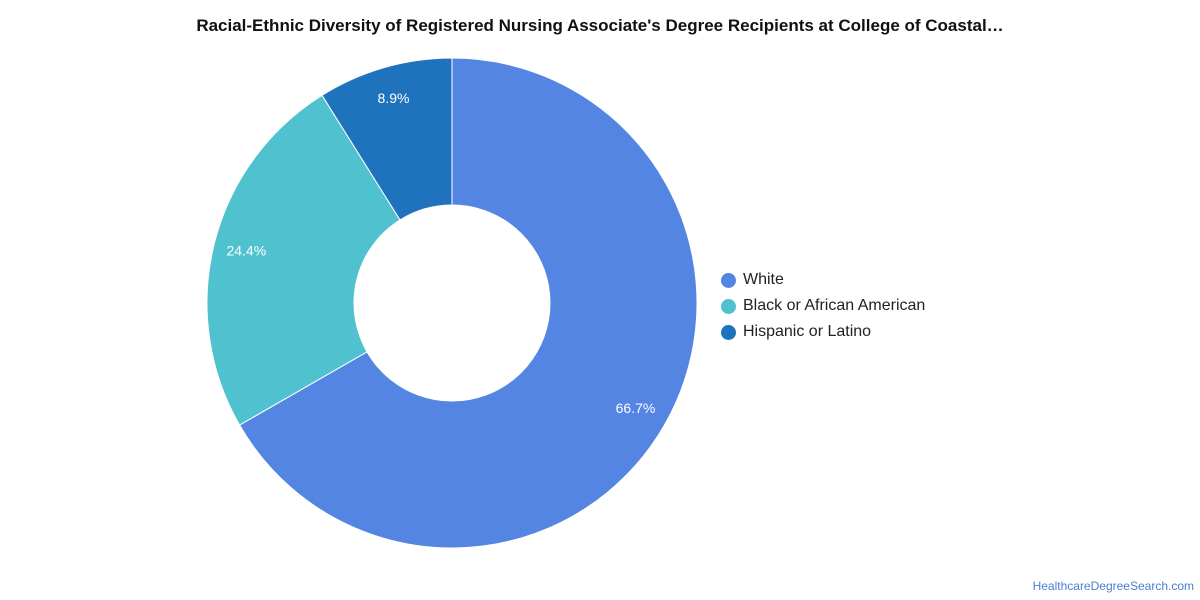 The width and height of the screenshot is (1200, 600). I want to click on legend-label-black-or-african-american: Black or African American, so click(834, 305).